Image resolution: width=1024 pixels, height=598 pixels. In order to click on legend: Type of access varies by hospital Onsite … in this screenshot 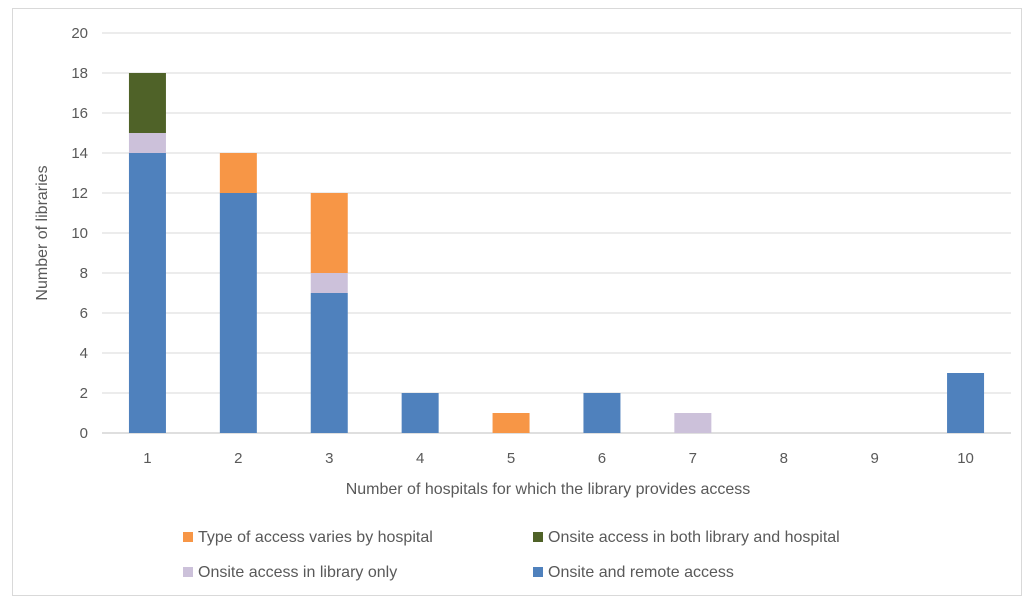, I will do `click(511, 555)`.